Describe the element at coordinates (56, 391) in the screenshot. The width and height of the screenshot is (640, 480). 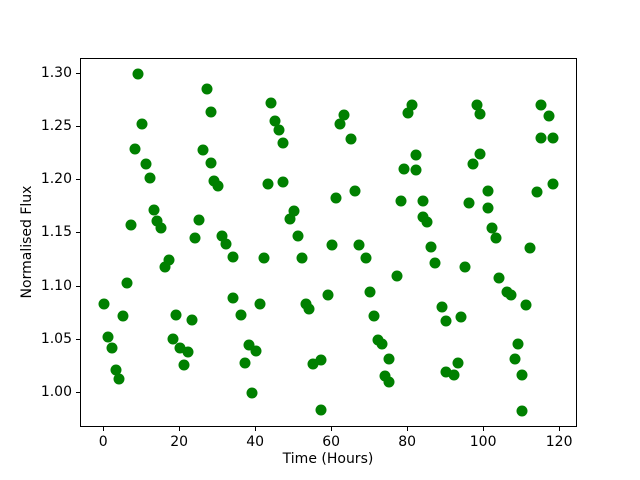
I see `y-tick-label: 1.00` at that location.